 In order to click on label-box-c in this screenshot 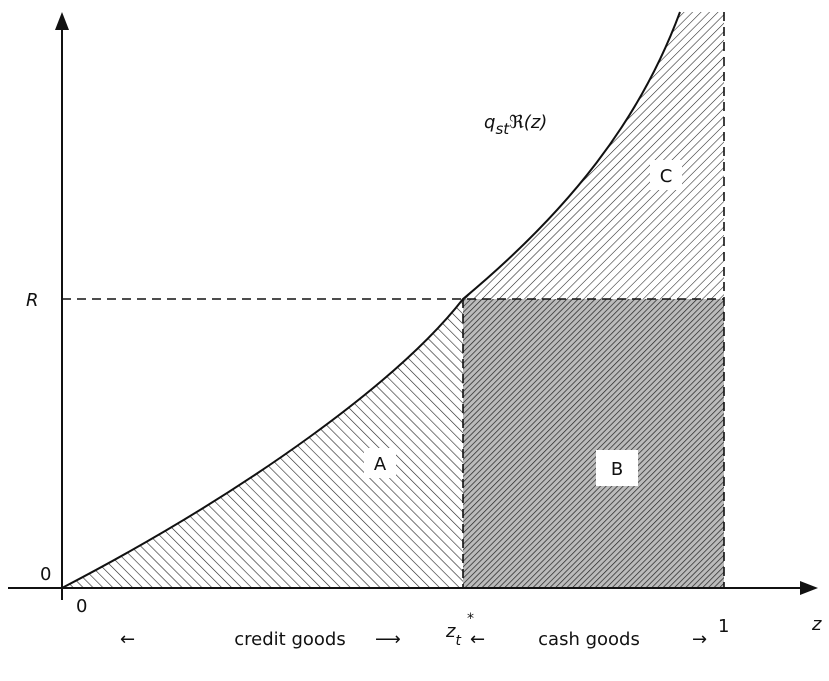, I will do `click(666, 175)`.